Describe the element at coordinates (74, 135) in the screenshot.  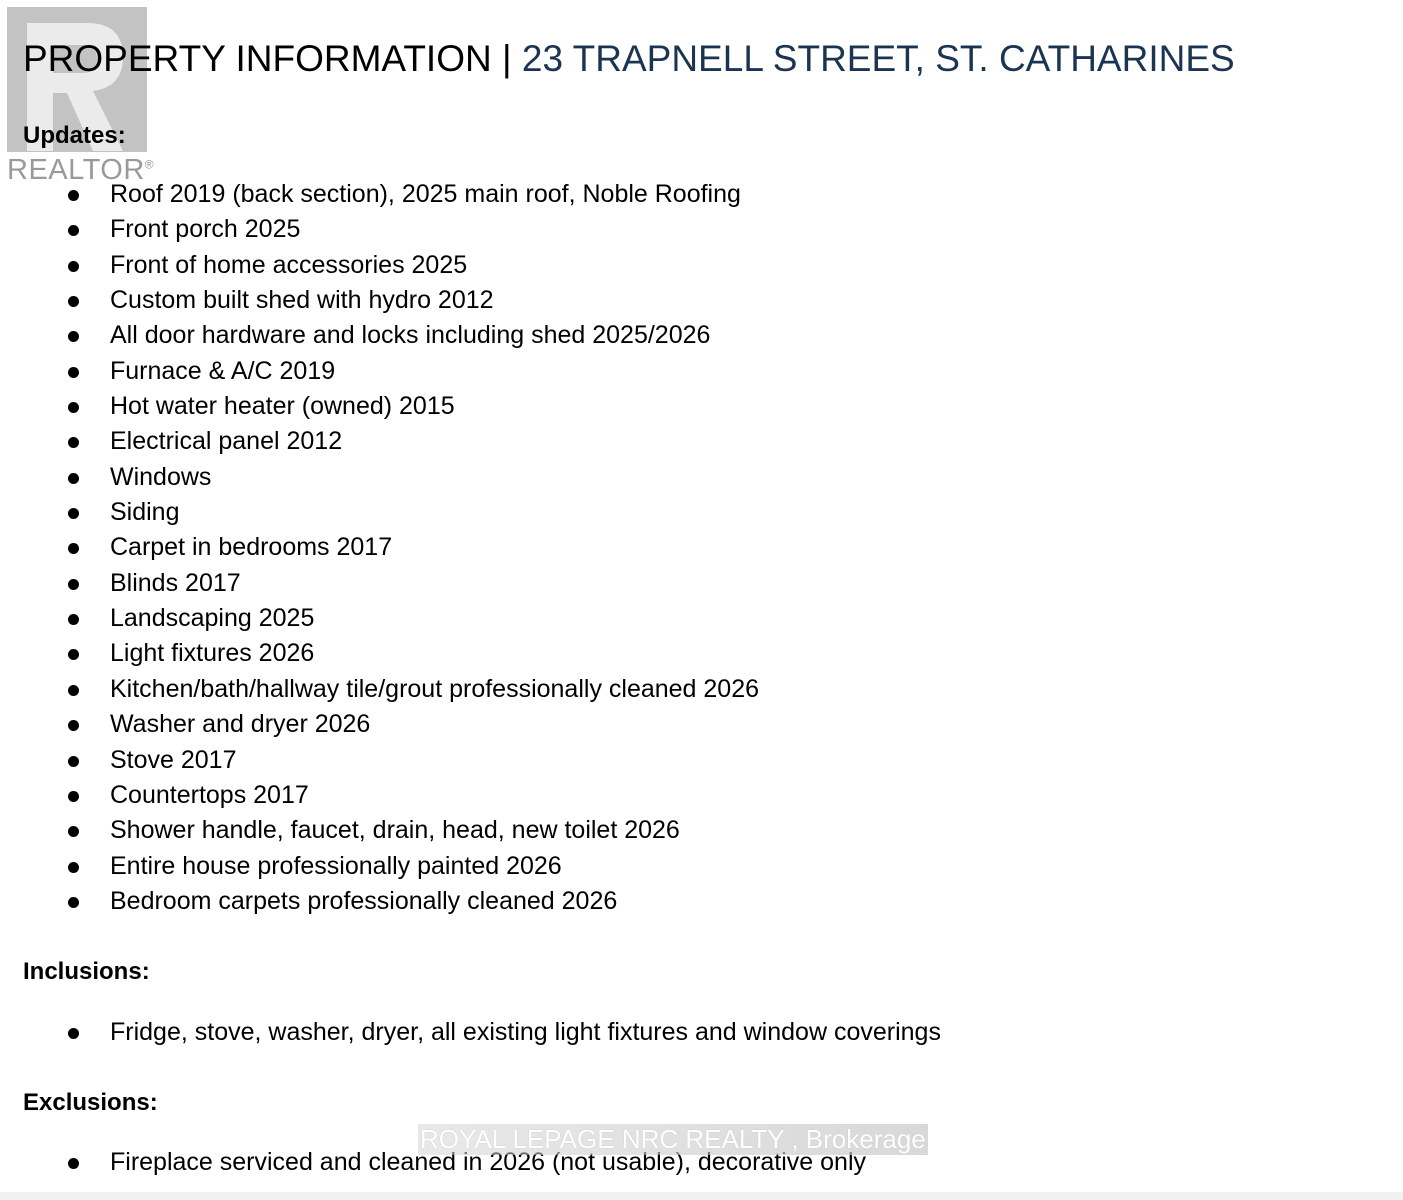
I see `updates-heading: Updates:` at that location.